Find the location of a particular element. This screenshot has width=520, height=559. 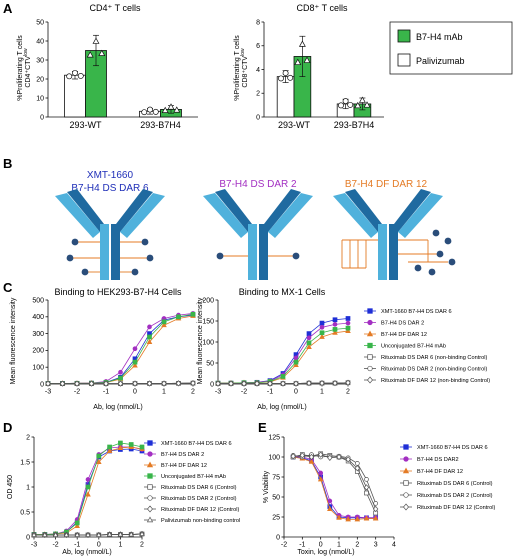

legend-label: Rituximab DS DAR 2 (Control) is located at coordinates (455, 496).